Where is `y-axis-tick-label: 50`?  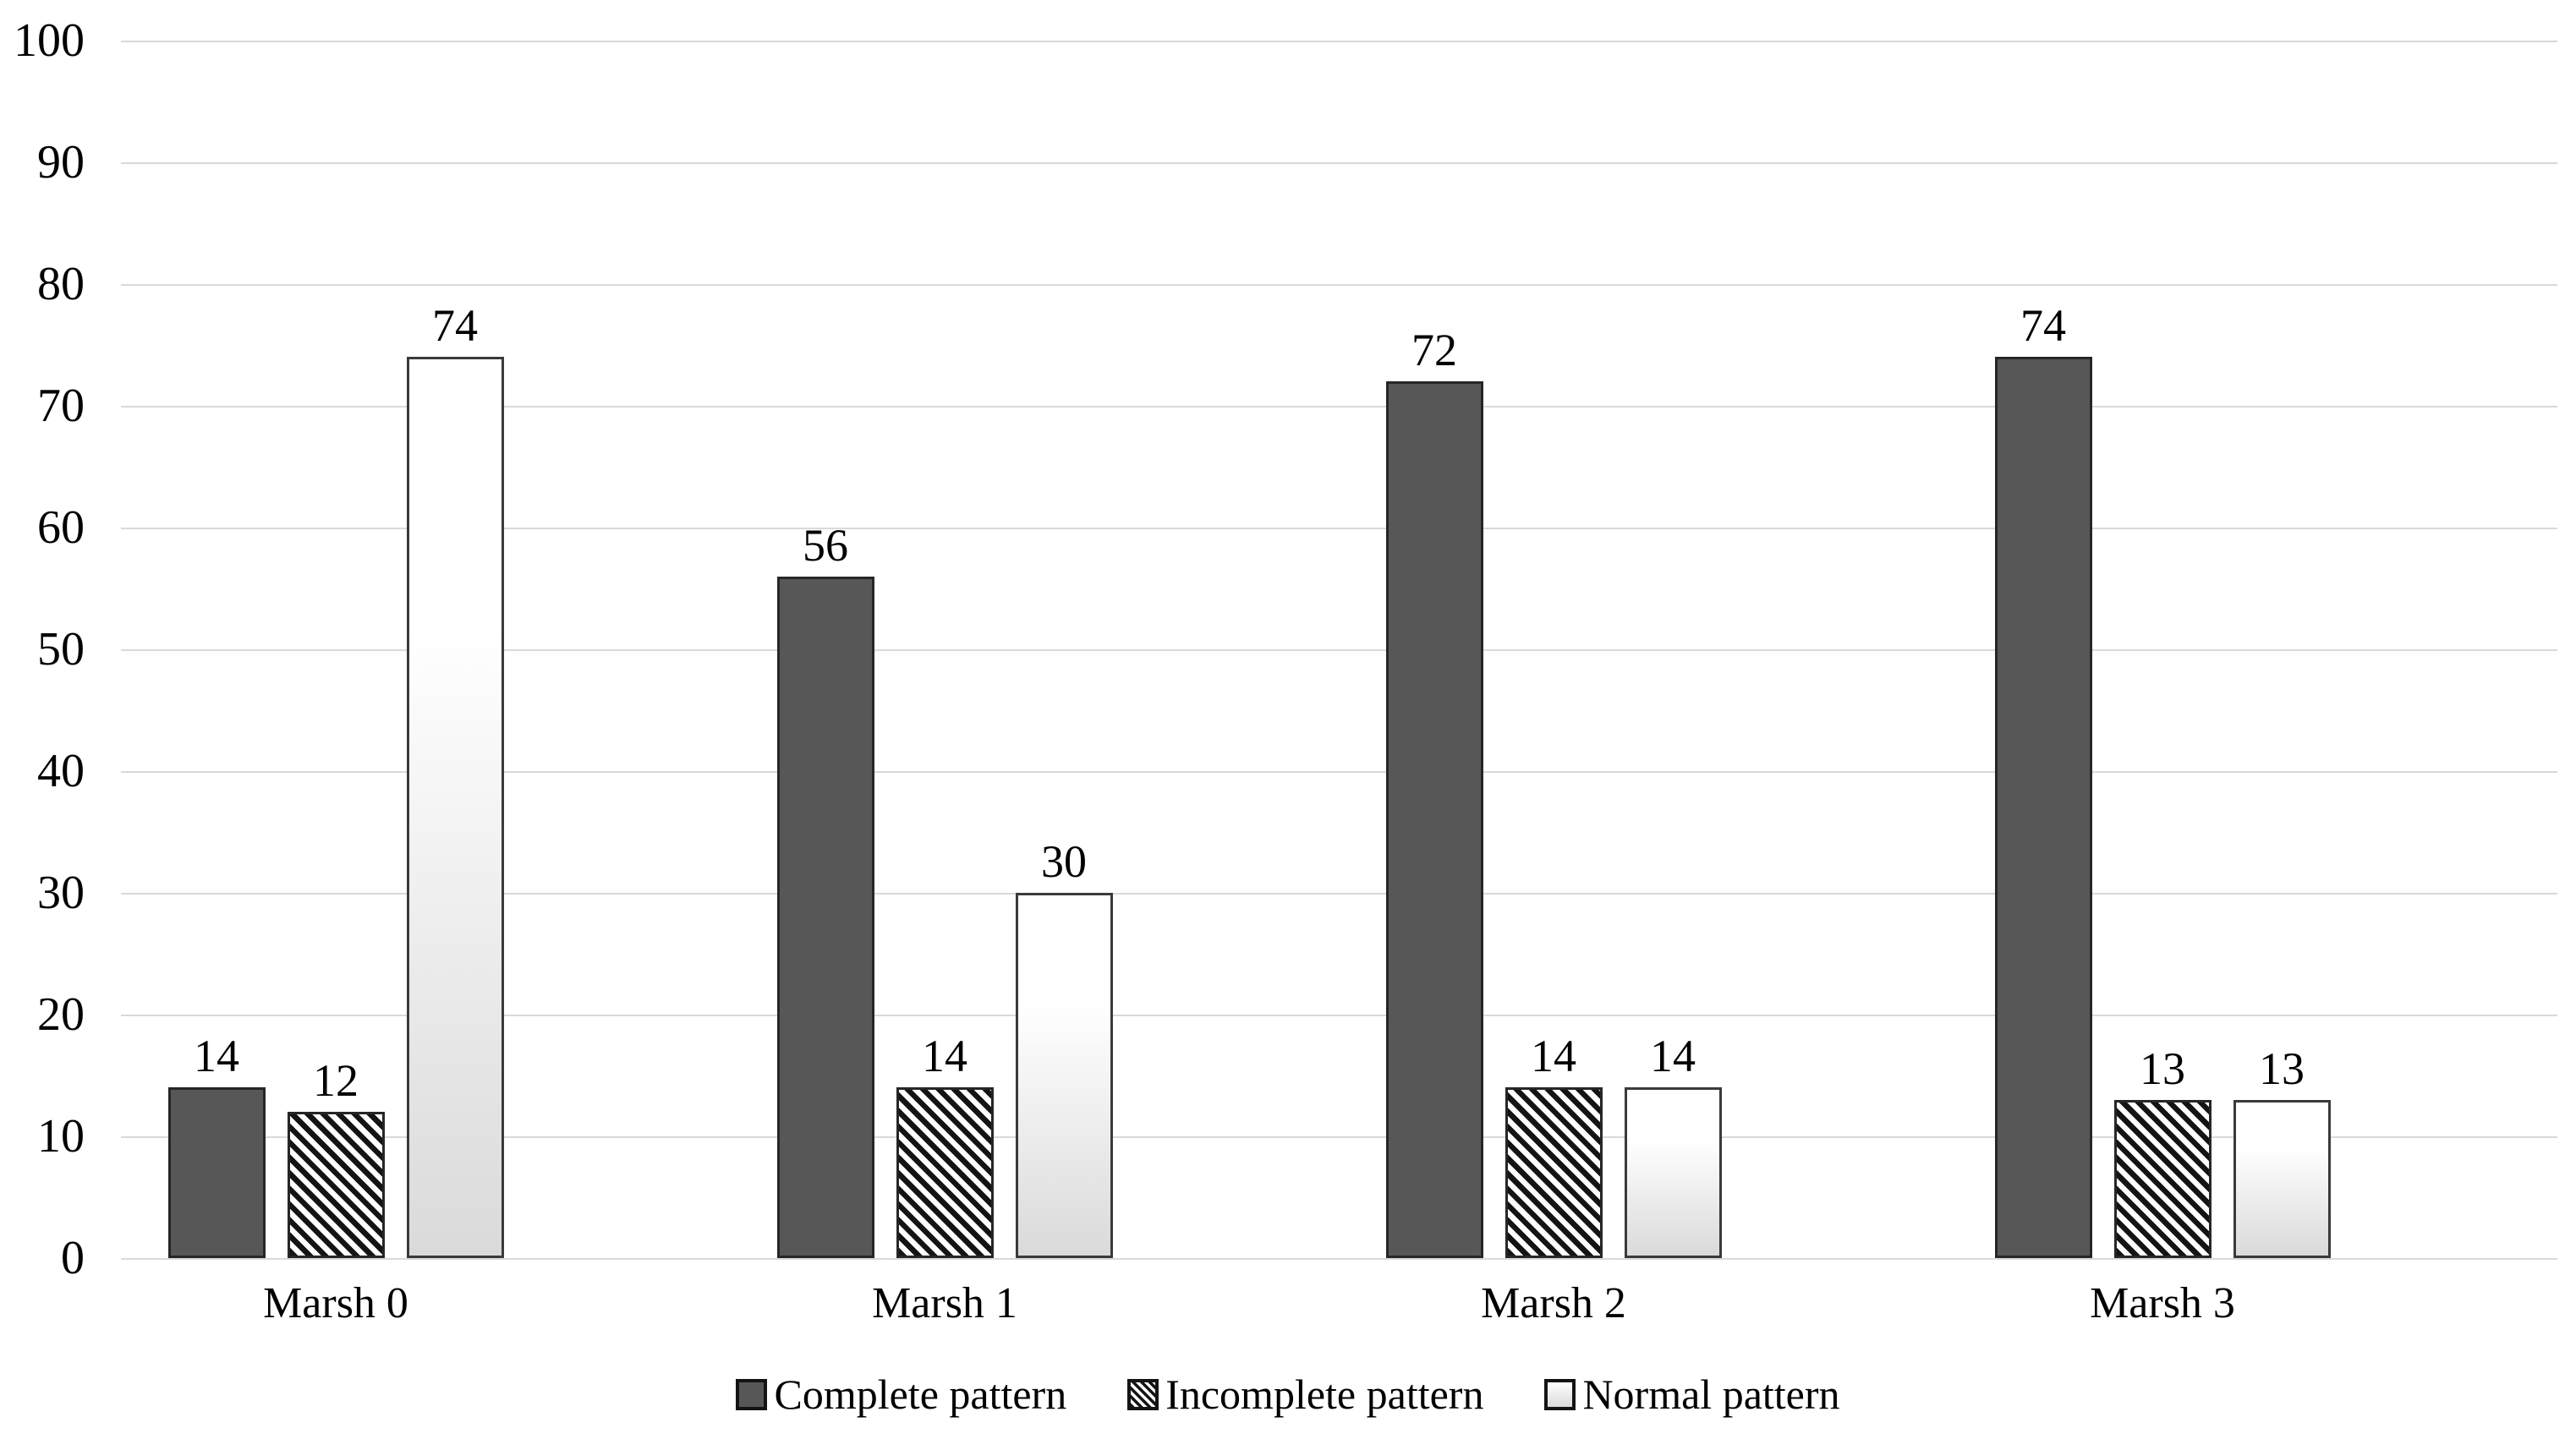 y-axis-tick-label: 50 is located at coordinates (61, 649).